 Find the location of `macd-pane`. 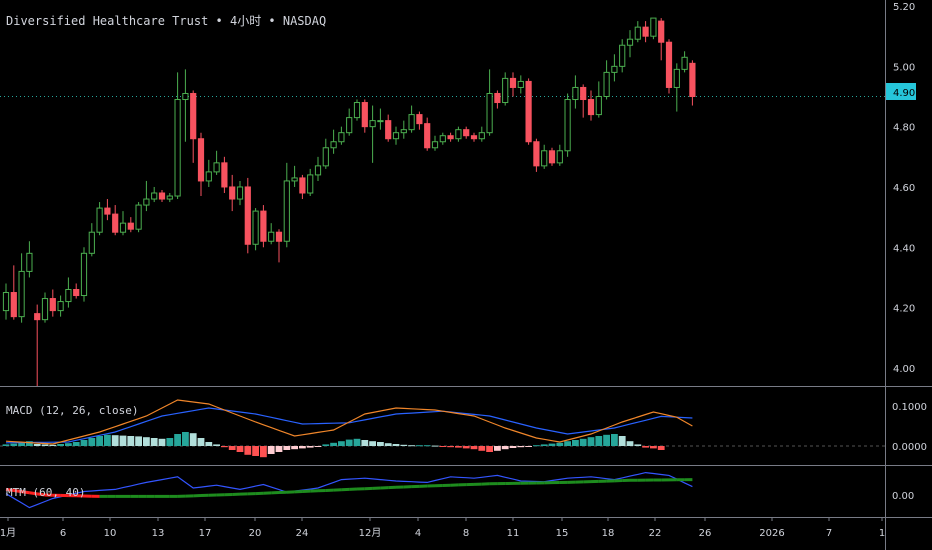

macd-pane is located at coordinates (442, 428).